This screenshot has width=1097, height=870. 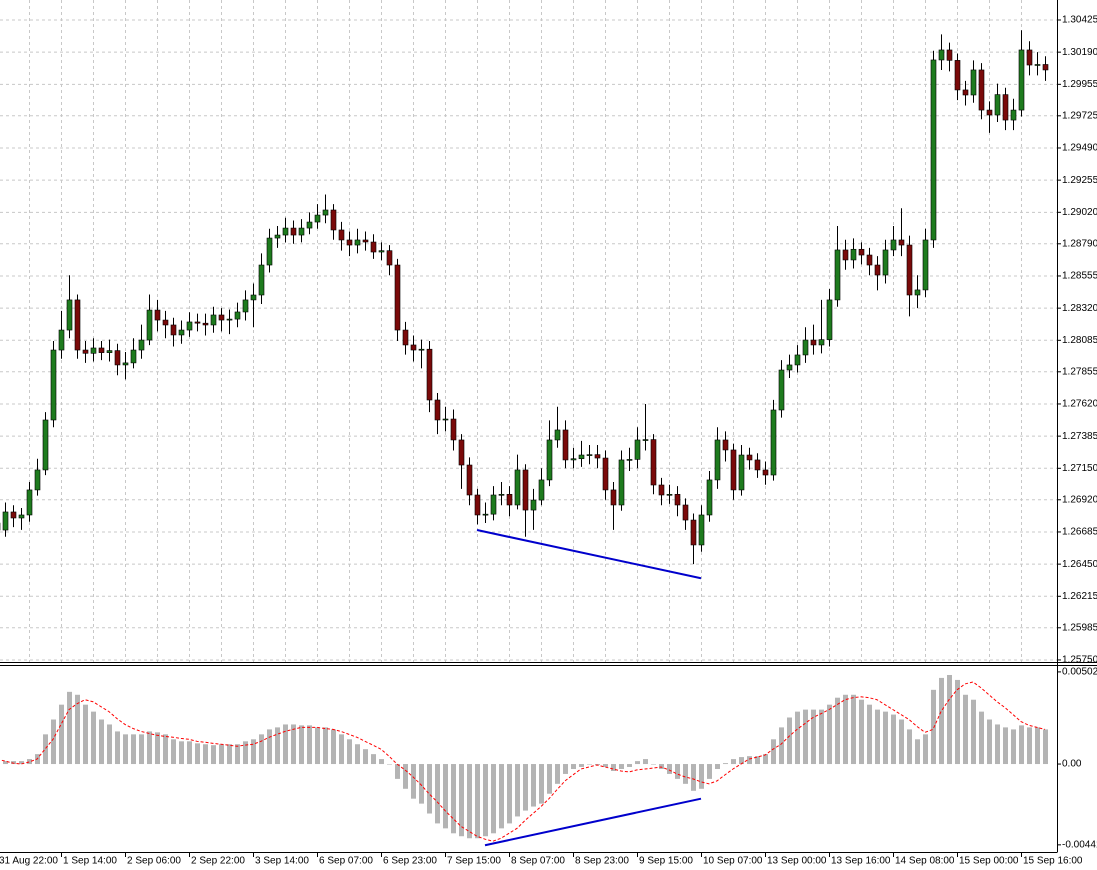 I want to click on x-tick-label: 13 Sep 16:00, so click(x=861, y=861).